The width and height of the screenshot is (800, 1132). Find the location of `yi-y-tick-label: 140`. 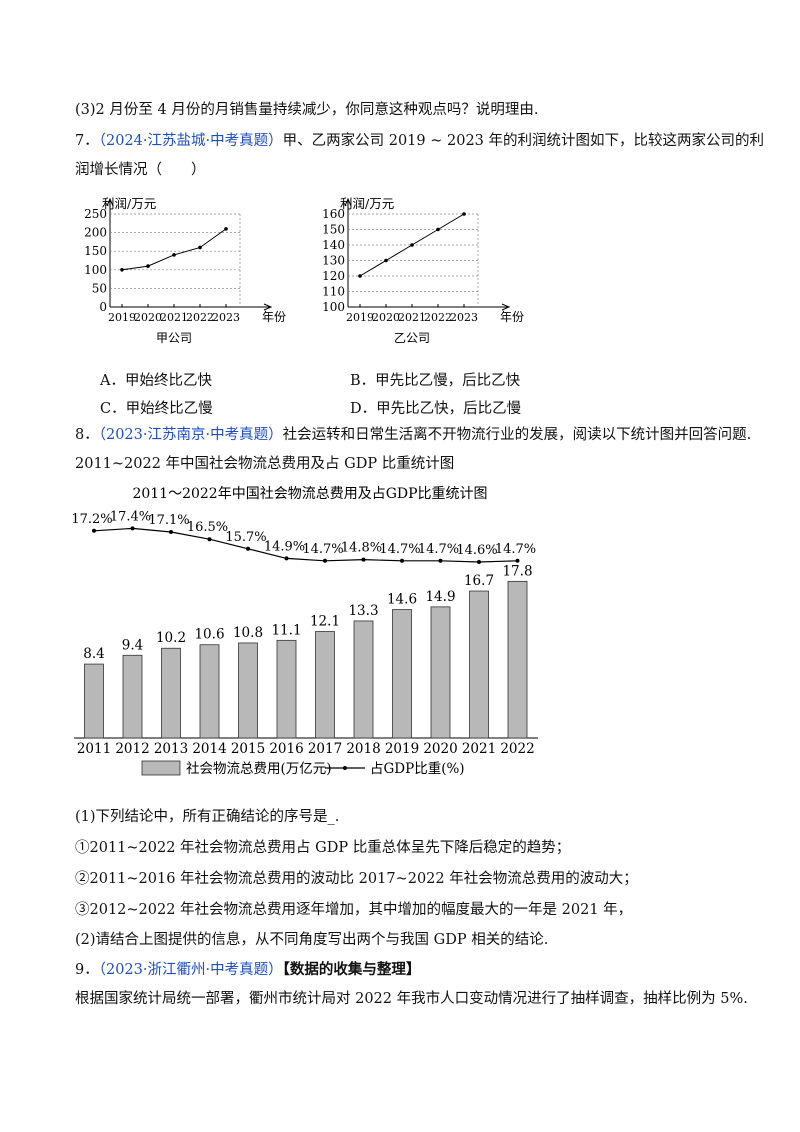

yi-y-tick-label: 140 is located at coordinates (333, 245).